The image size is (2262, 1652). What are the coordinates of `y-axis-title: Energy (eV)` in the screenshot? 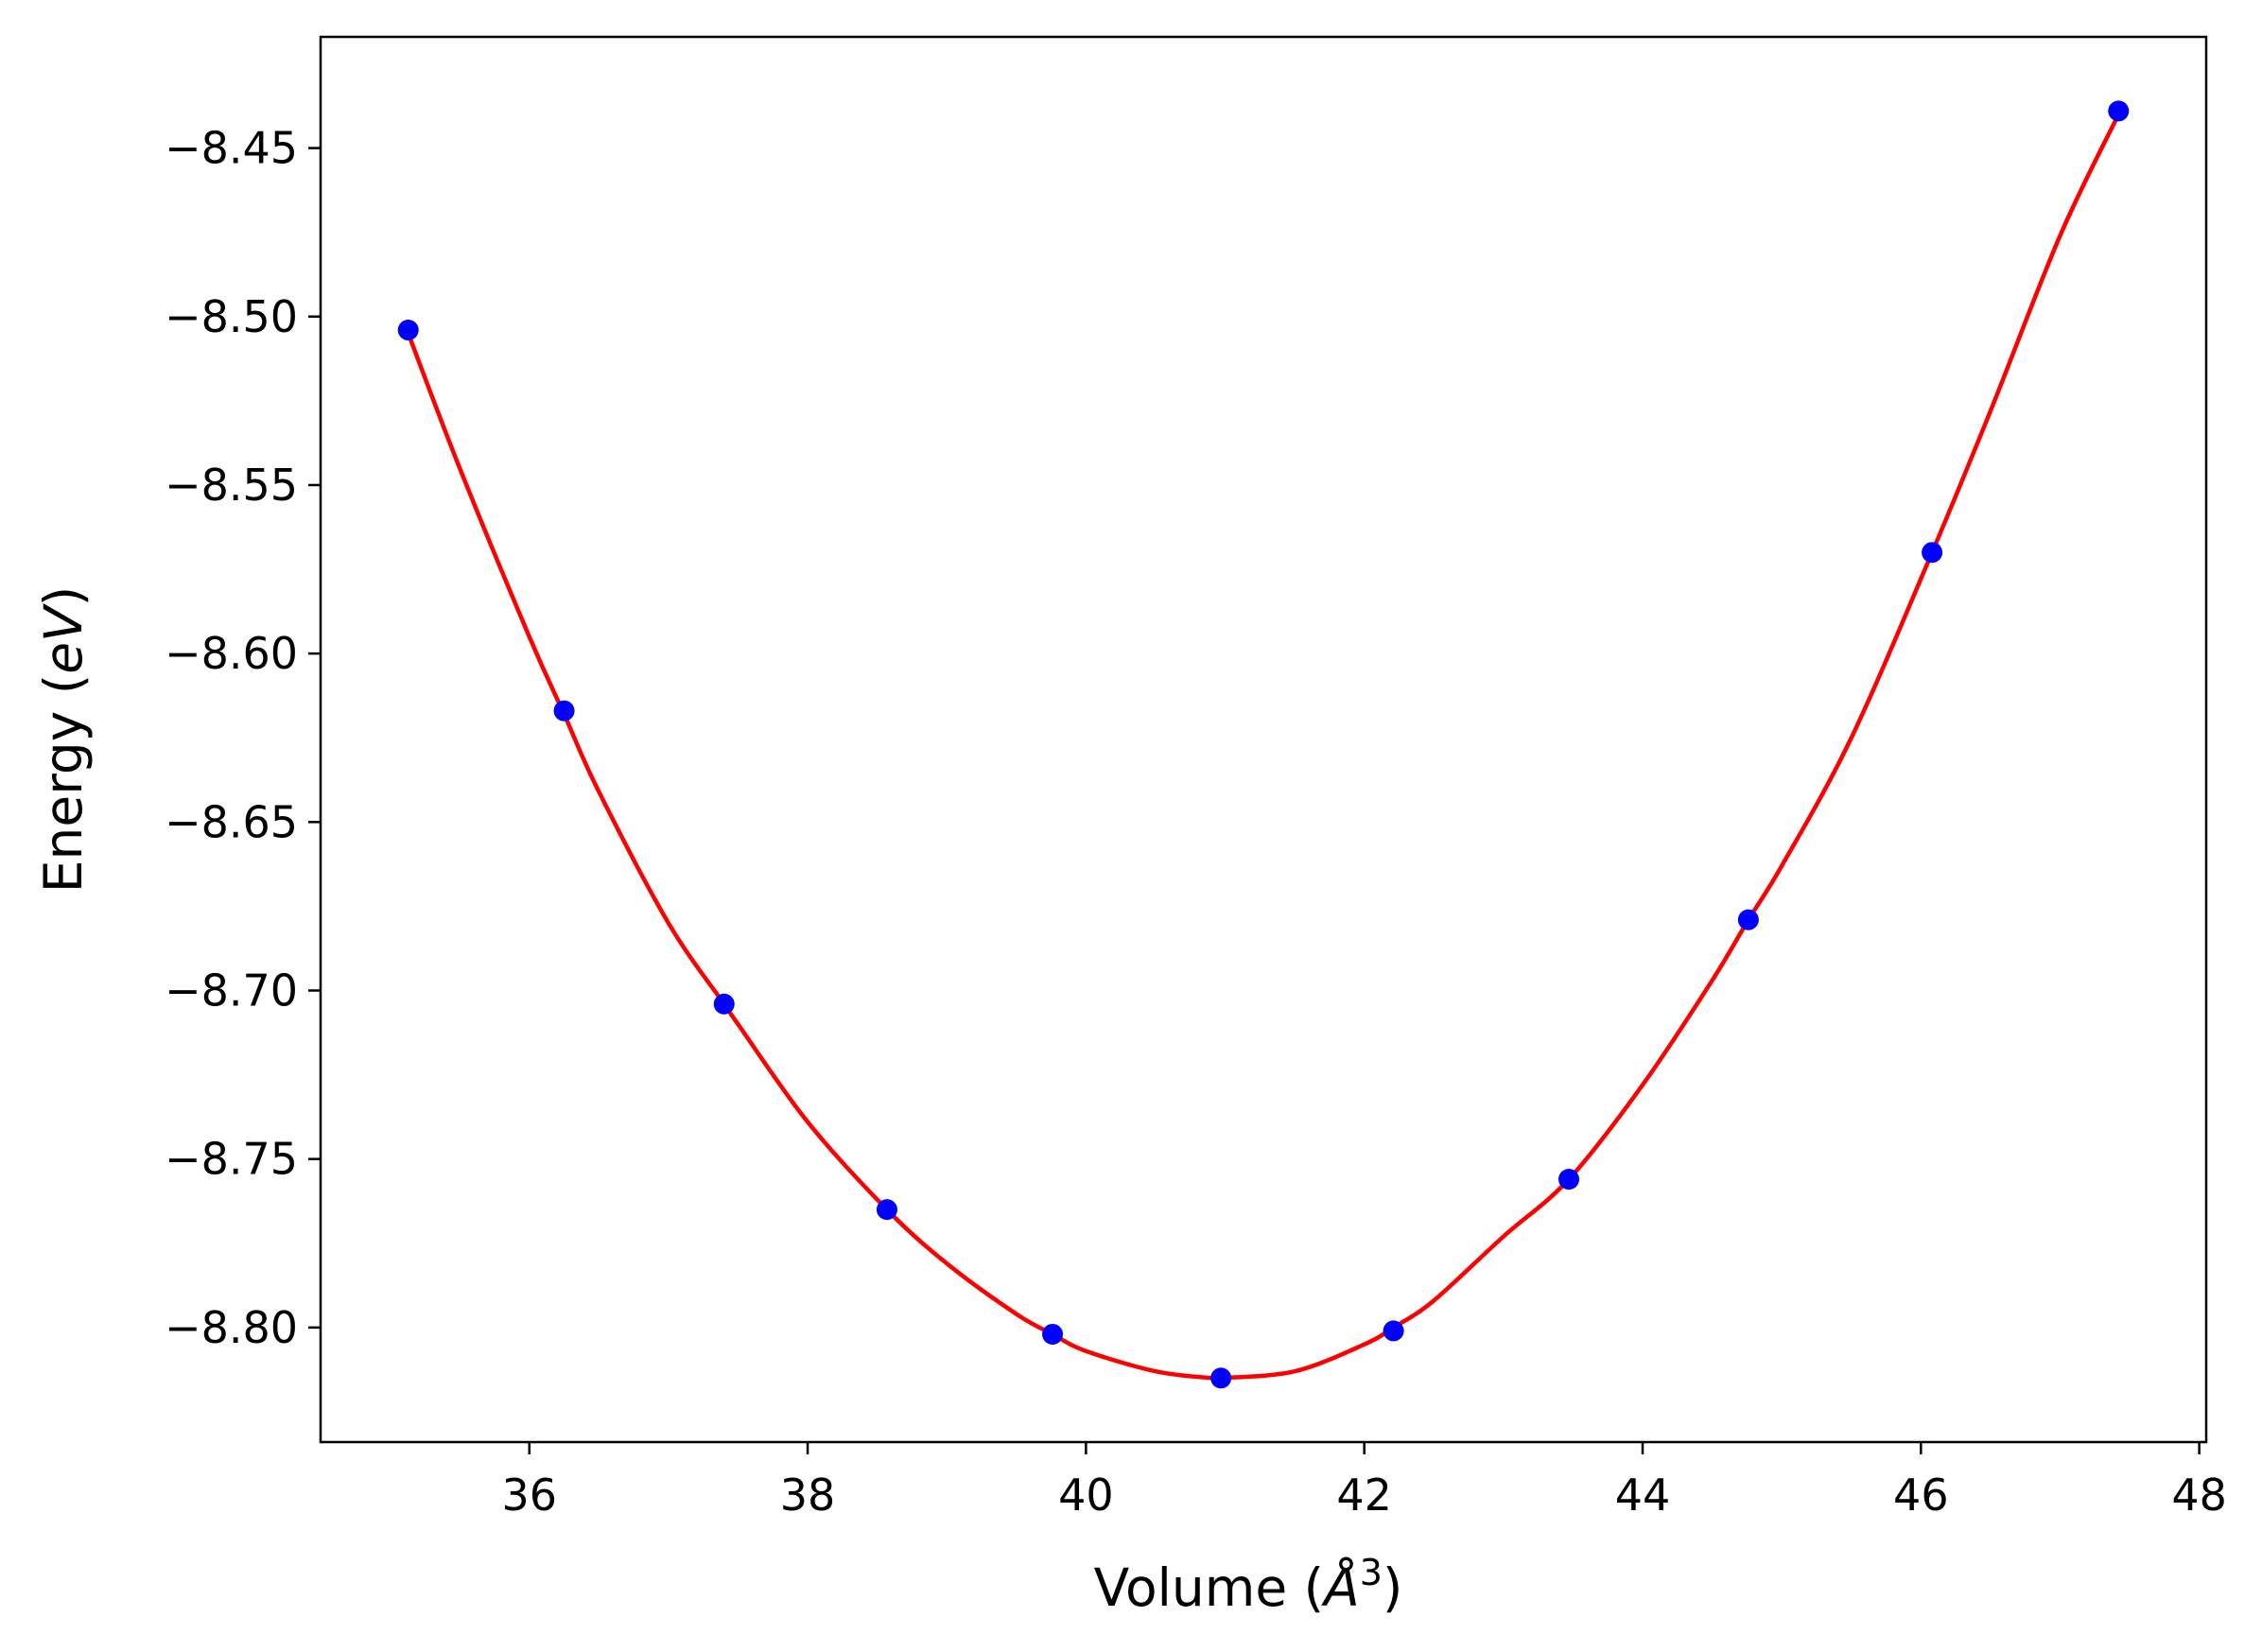 It's located at (63, 739).